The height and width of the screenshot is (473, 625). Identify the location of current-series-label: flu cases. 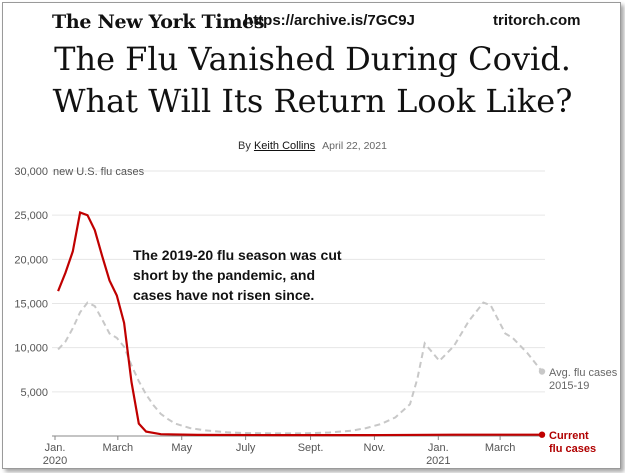
(572, 449).